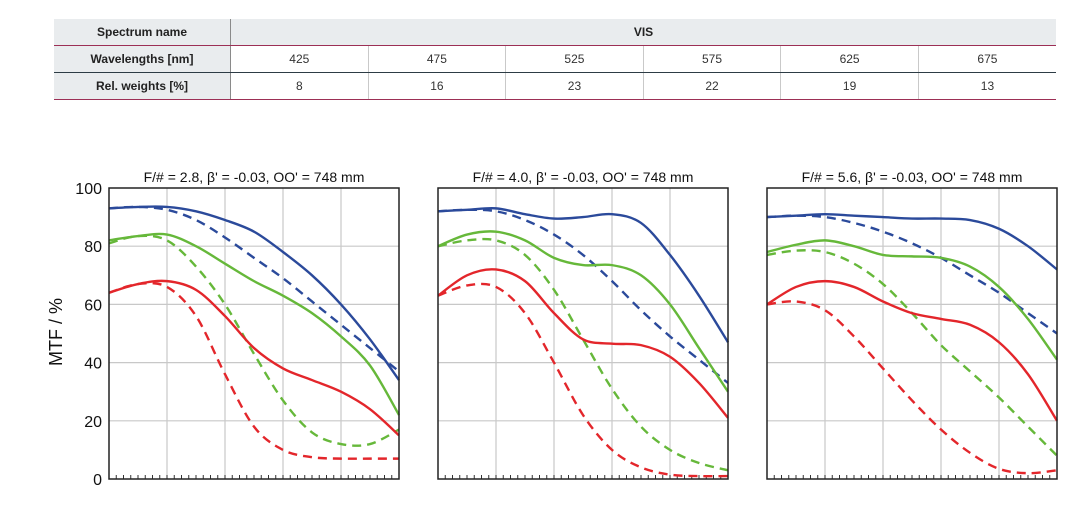 The width and height of the screenshot is (1085, 514). What do you see at coordinates (712, 59) in the screenshot?
I see `wavelength-cell: 575` at bounding box center [712, 59].